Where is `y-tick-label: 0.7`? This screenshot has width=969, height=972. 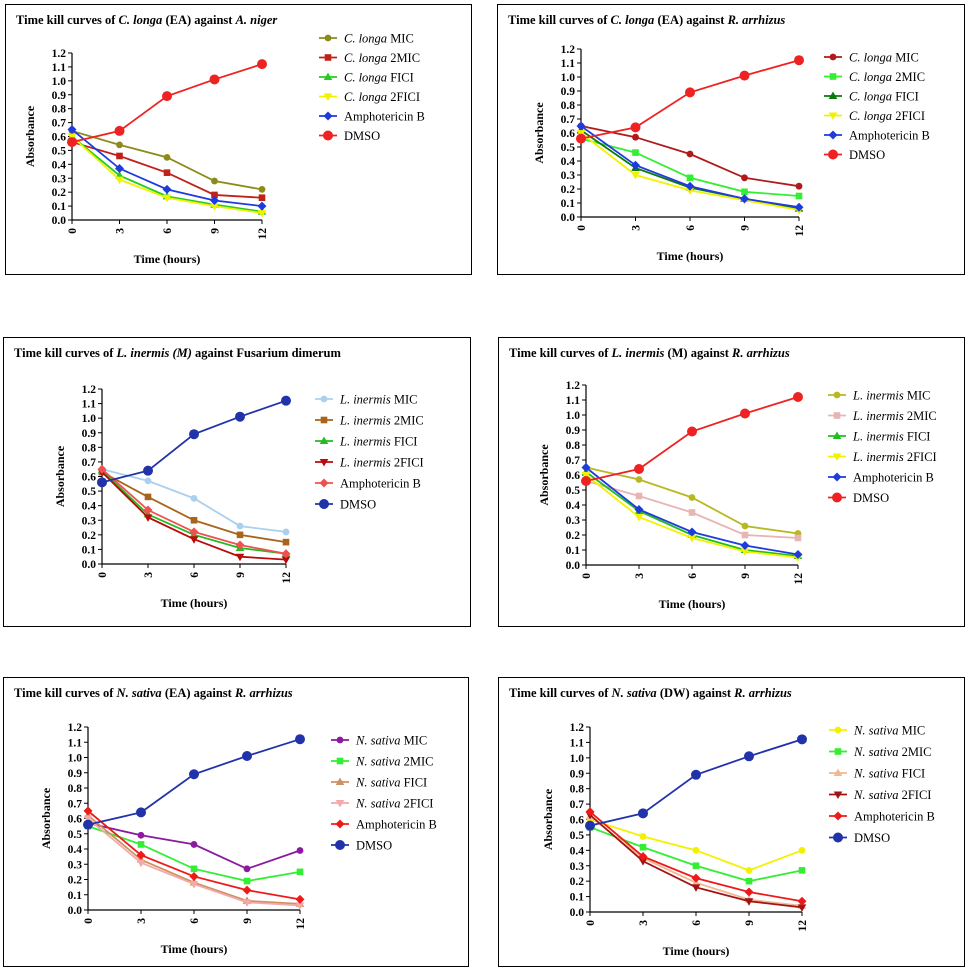 y-tick-label: 0.7 is located at coordinates (573, 461).